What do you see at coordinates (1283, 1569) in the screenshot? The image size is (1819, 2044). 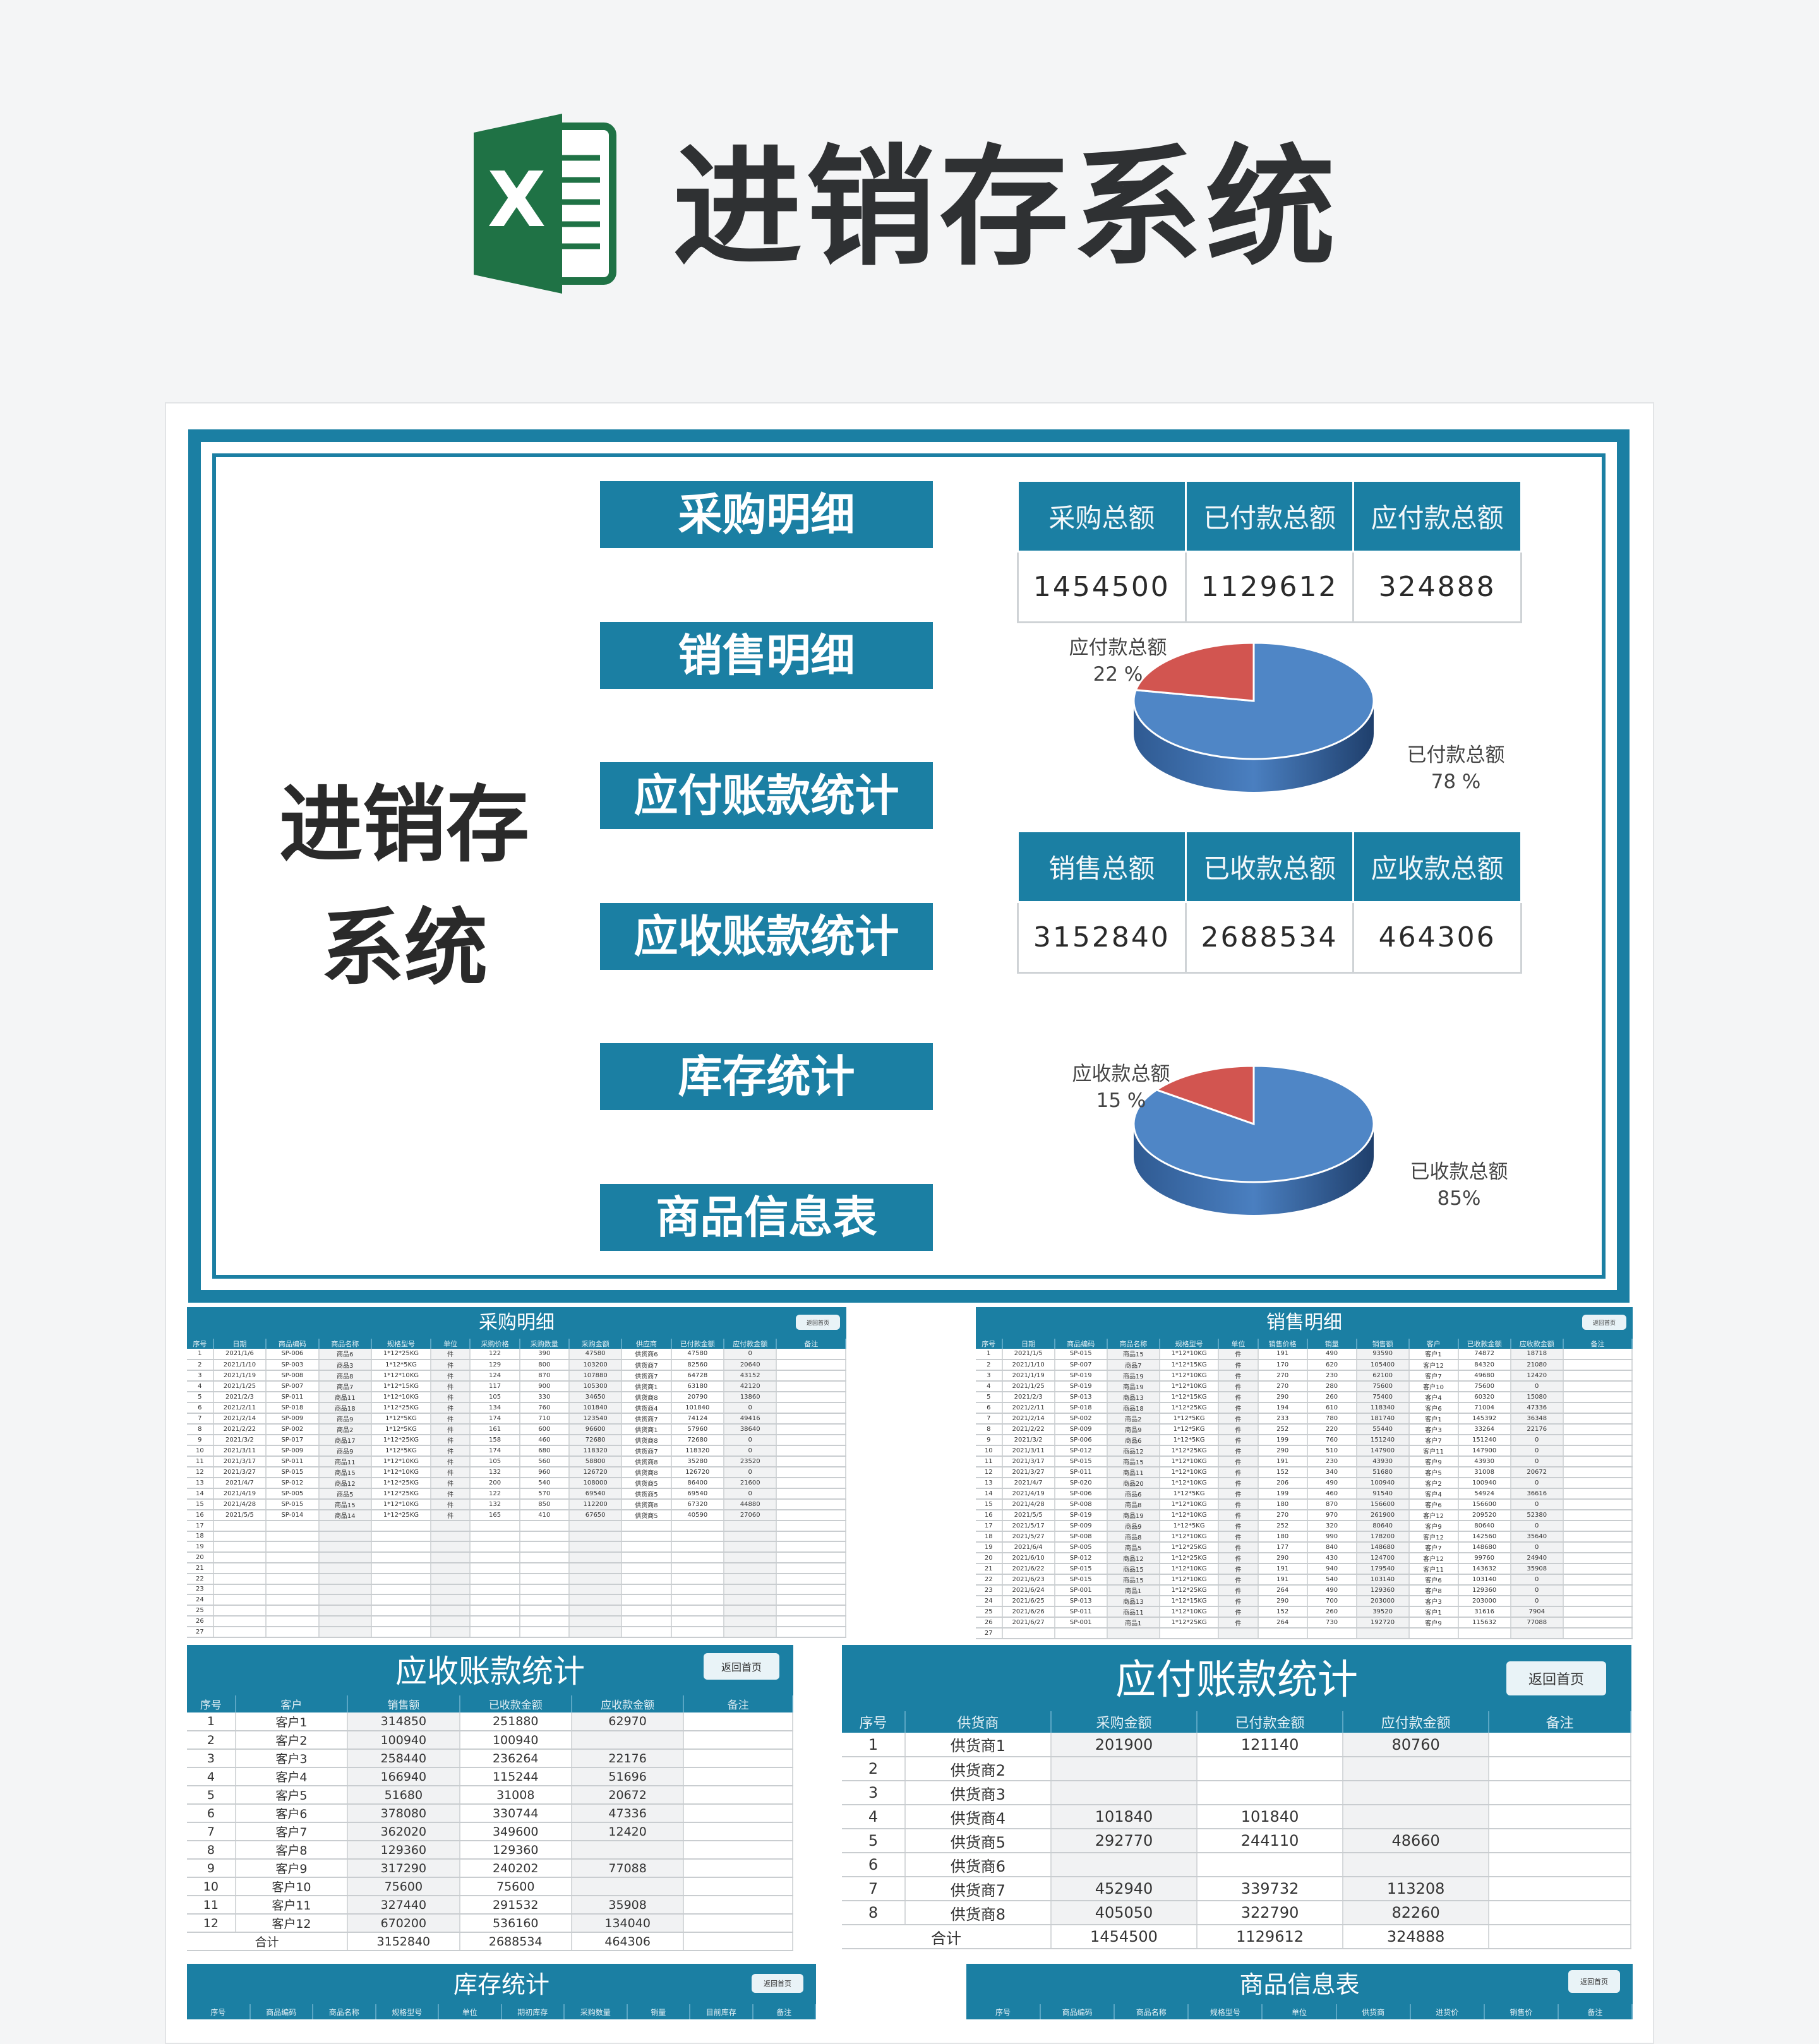 I see `table-cell: 191` at bounding box center [1283, 1569].